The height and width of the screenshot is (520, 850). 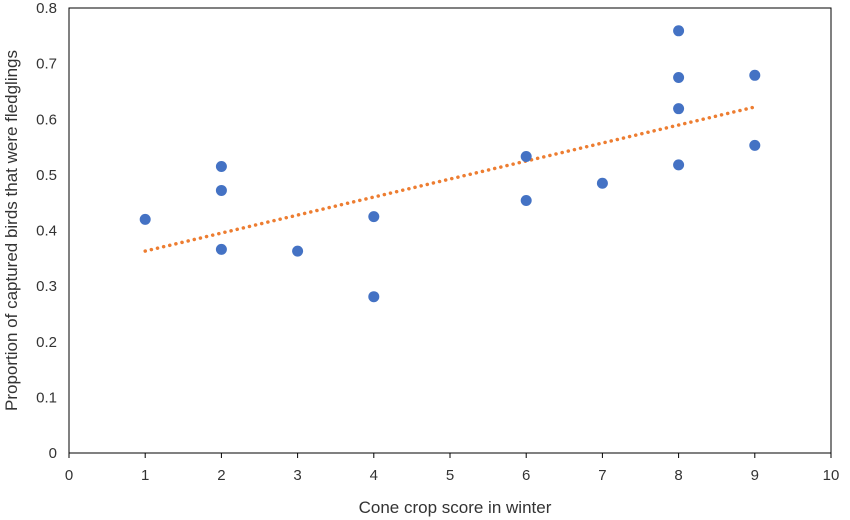 What do you see at coordinates (831, 475) in the screenshot?
I see `x-tick-label: 10` at bounding box center [831, 475].